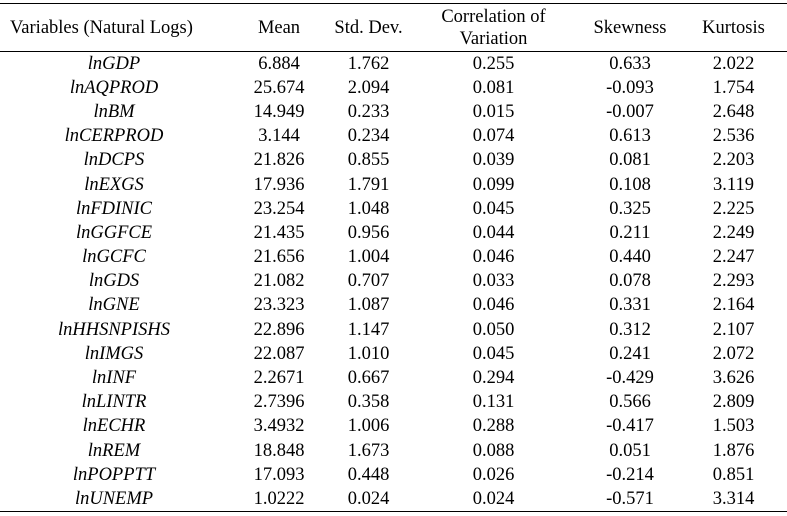 This screenshot has width=787, height=516. I want to click on table-cell: -0.417, so click(630, 426).